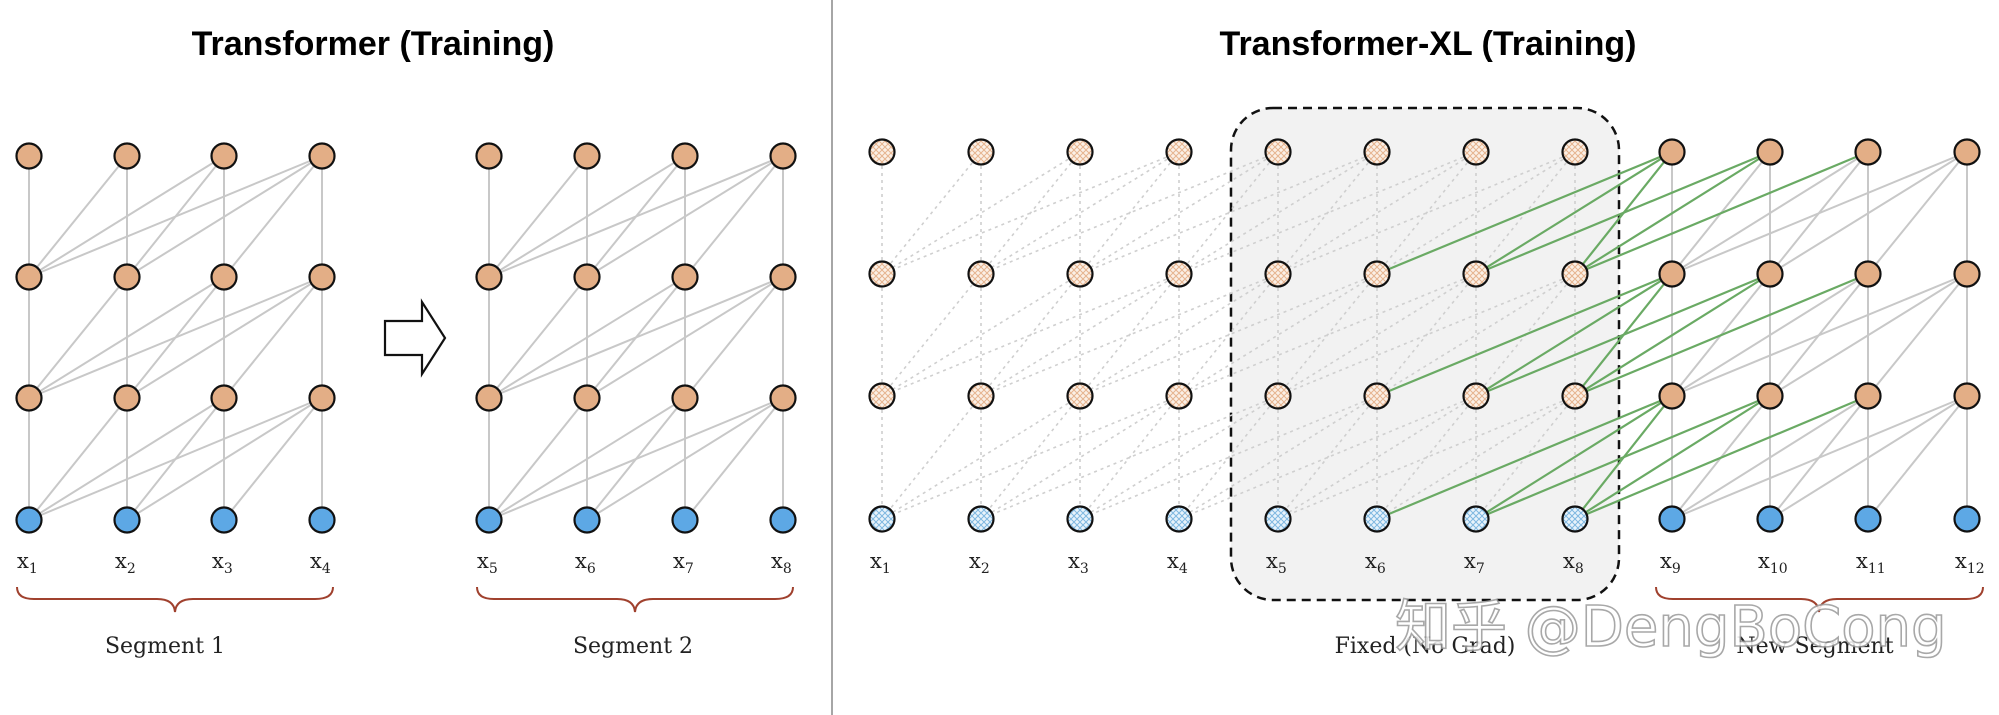 This screenshot has width=1999, height=715. I want to click on segment-2-brace, so click(635, 599).